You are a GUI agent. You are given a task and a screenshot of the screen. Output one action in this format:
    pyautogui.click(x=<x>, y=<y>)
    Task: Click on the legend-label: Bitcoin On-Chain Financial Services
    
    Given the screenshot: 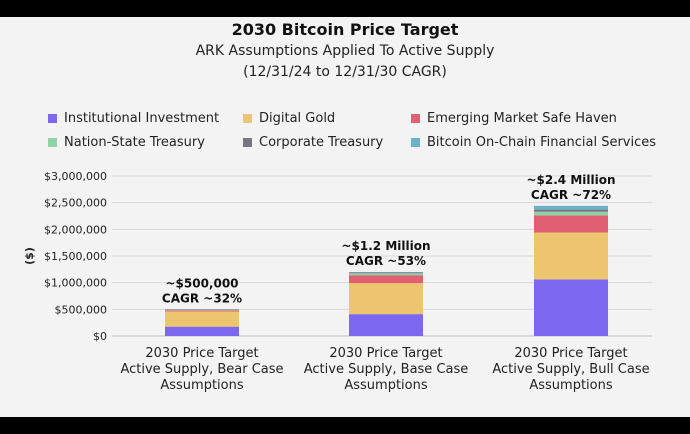 What is the action you would take?
    pyautogui.click(x=542, y=142)
    